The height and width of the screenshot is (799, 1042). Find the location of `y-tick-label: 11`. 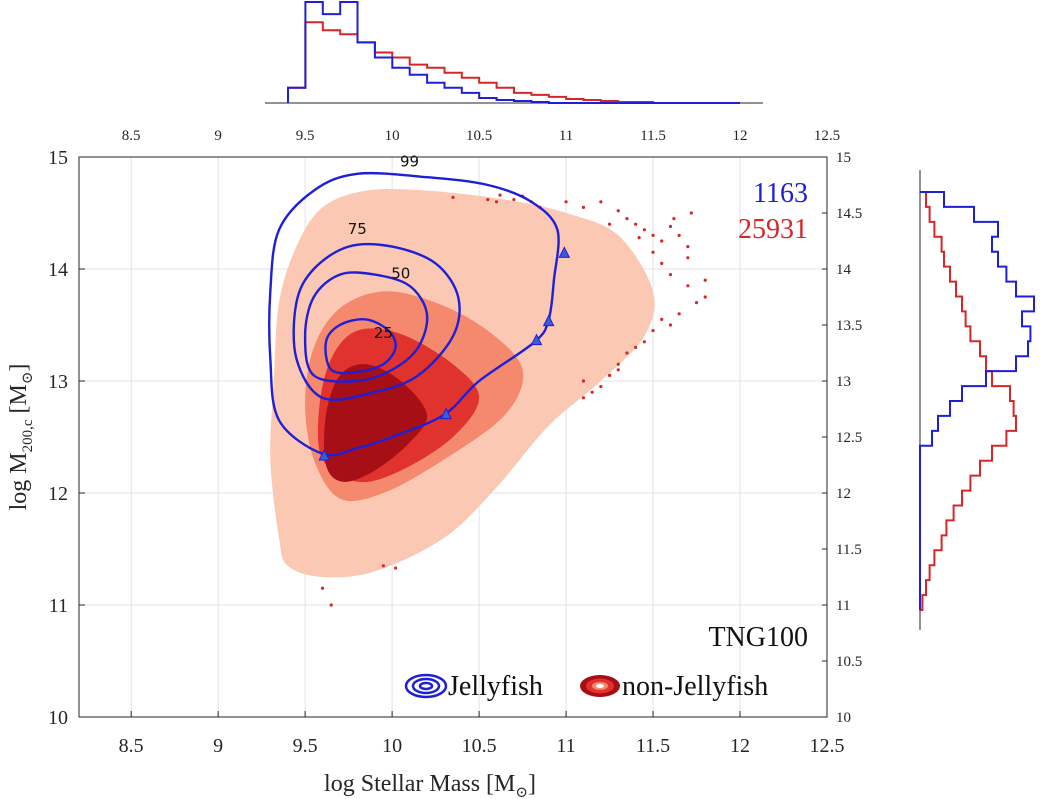

y-tick-label: 11 is located at coordinates (58, 606).